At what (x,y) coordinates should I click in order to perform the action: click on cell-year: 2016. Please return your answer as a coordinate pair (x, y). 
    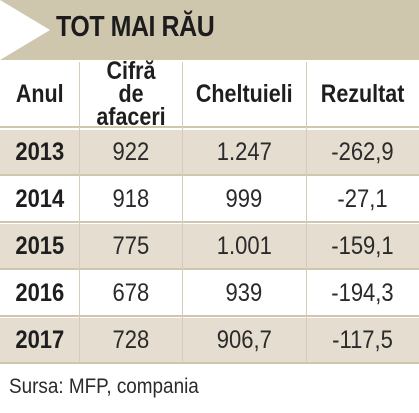
    Looking at the image, I should click on (39, 292).